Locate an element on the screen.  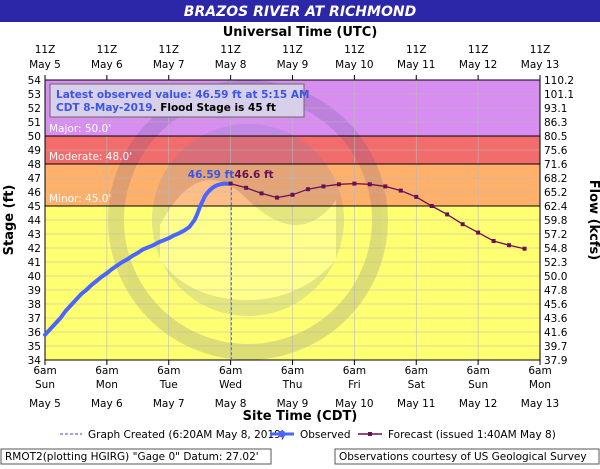
legend-forecast-marker is located at coordinates (370, 434).